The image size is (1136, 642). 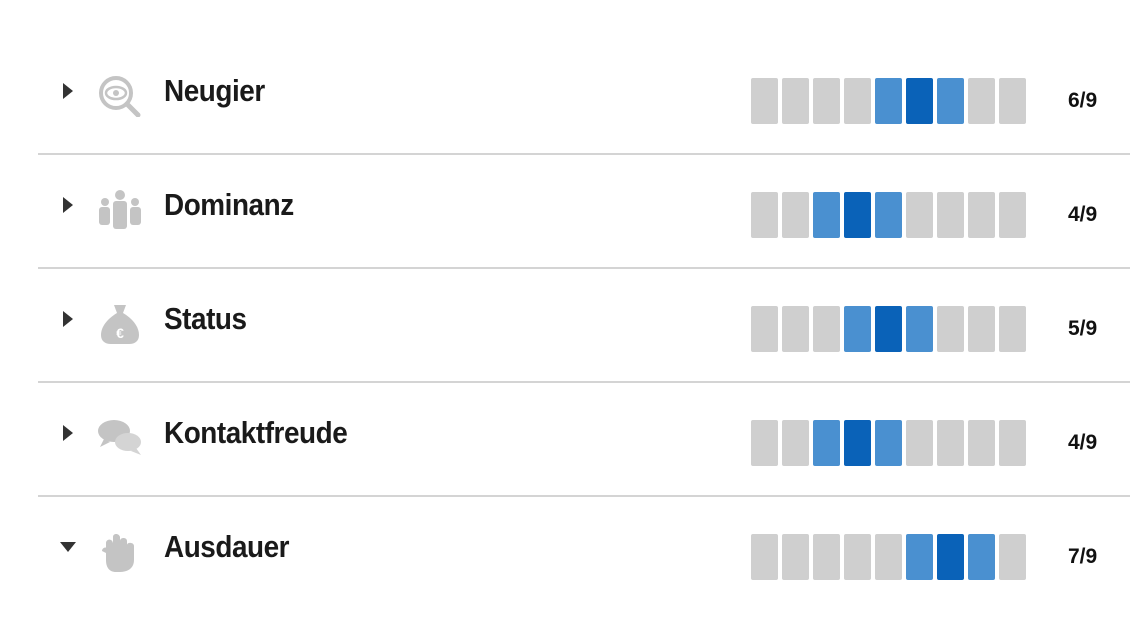 What do you see at coordinates (119, 437) in the screenshot?
I see `speech-bubbles-icon` at bounding box center [119, 437].